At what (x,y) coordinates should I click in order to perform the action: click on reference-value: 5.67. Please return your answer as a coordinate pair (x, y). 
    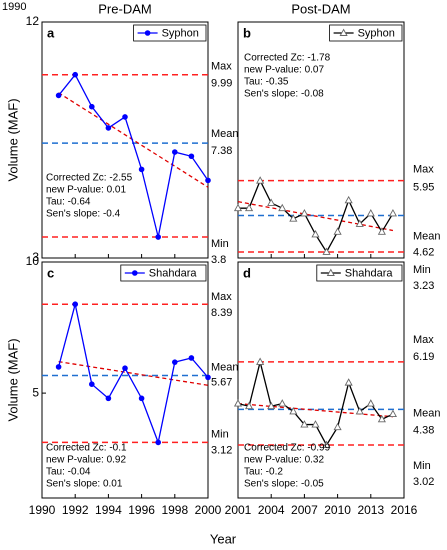
    Looking at the image, I should click on (221, 382).